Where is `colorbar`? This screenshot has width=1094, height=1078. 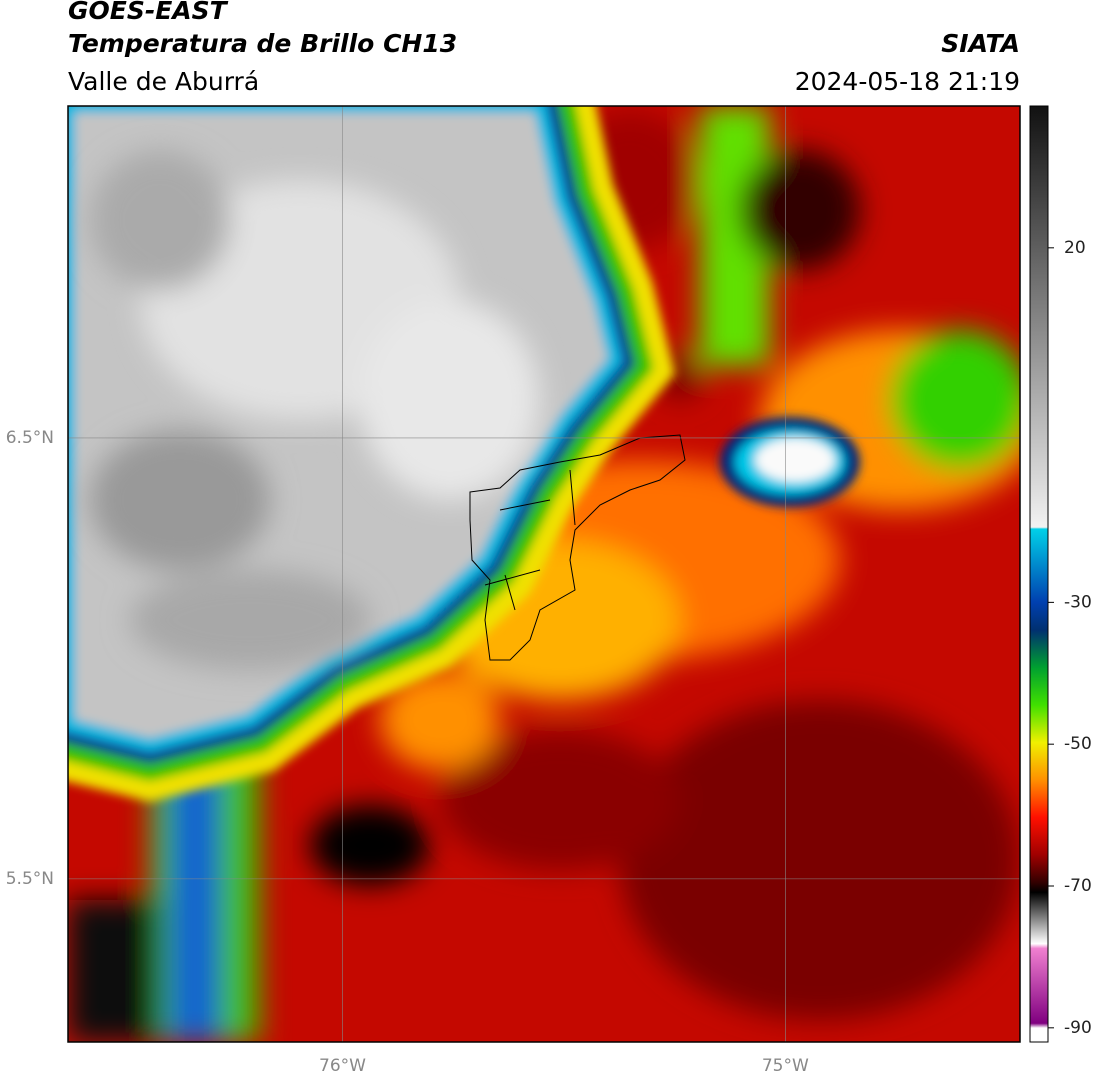
colorbar is located at coordinates (1039, 574).